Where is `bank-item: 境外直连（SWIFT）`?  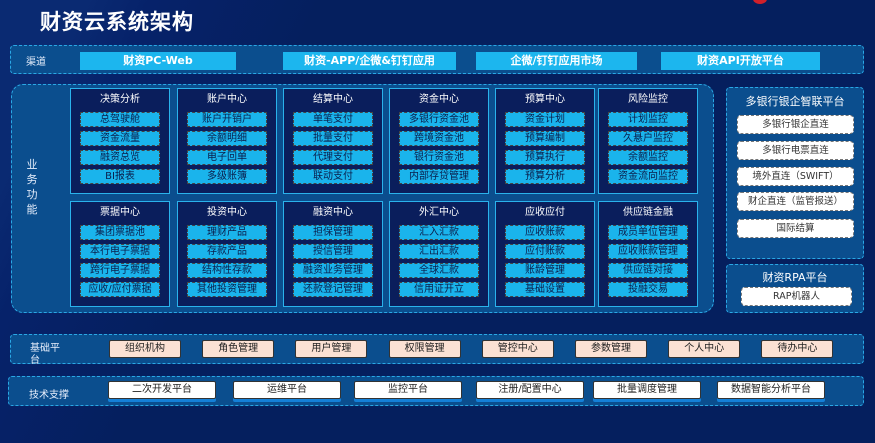 bank-item: 境外直连（SWIFT） is located at coordinates (795, 176).